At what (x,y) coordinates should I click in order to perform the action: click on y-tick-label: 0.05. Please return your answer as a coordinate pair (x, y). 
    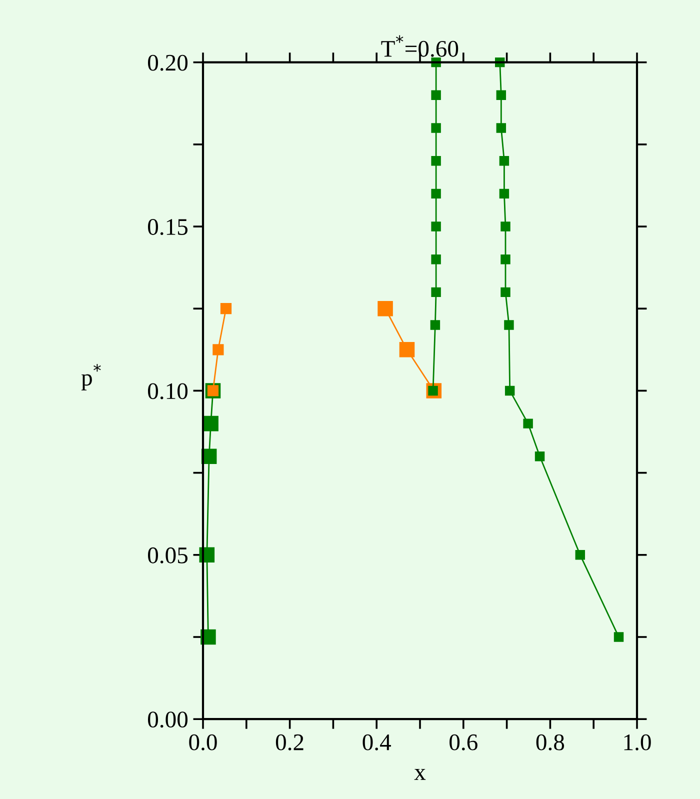
    Looking at the image, I should click on (168, 555).